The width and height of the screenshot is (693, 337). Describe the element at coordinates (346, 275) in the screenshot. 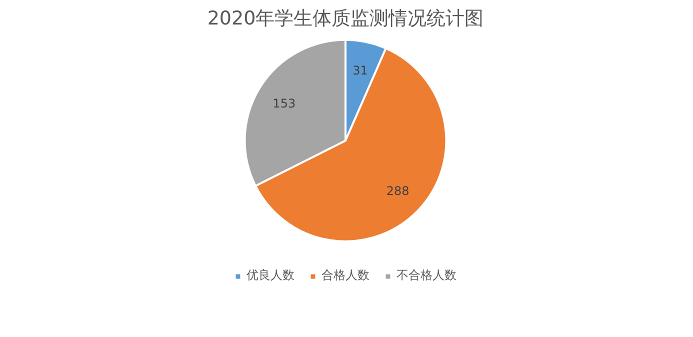

I see `legend-label: 合格人数` at that location.